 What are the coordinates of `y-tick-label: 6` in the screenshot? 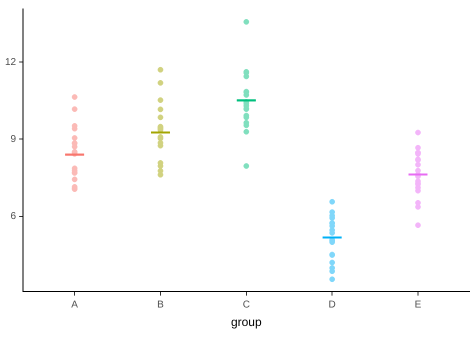 It's located at (13, 216).